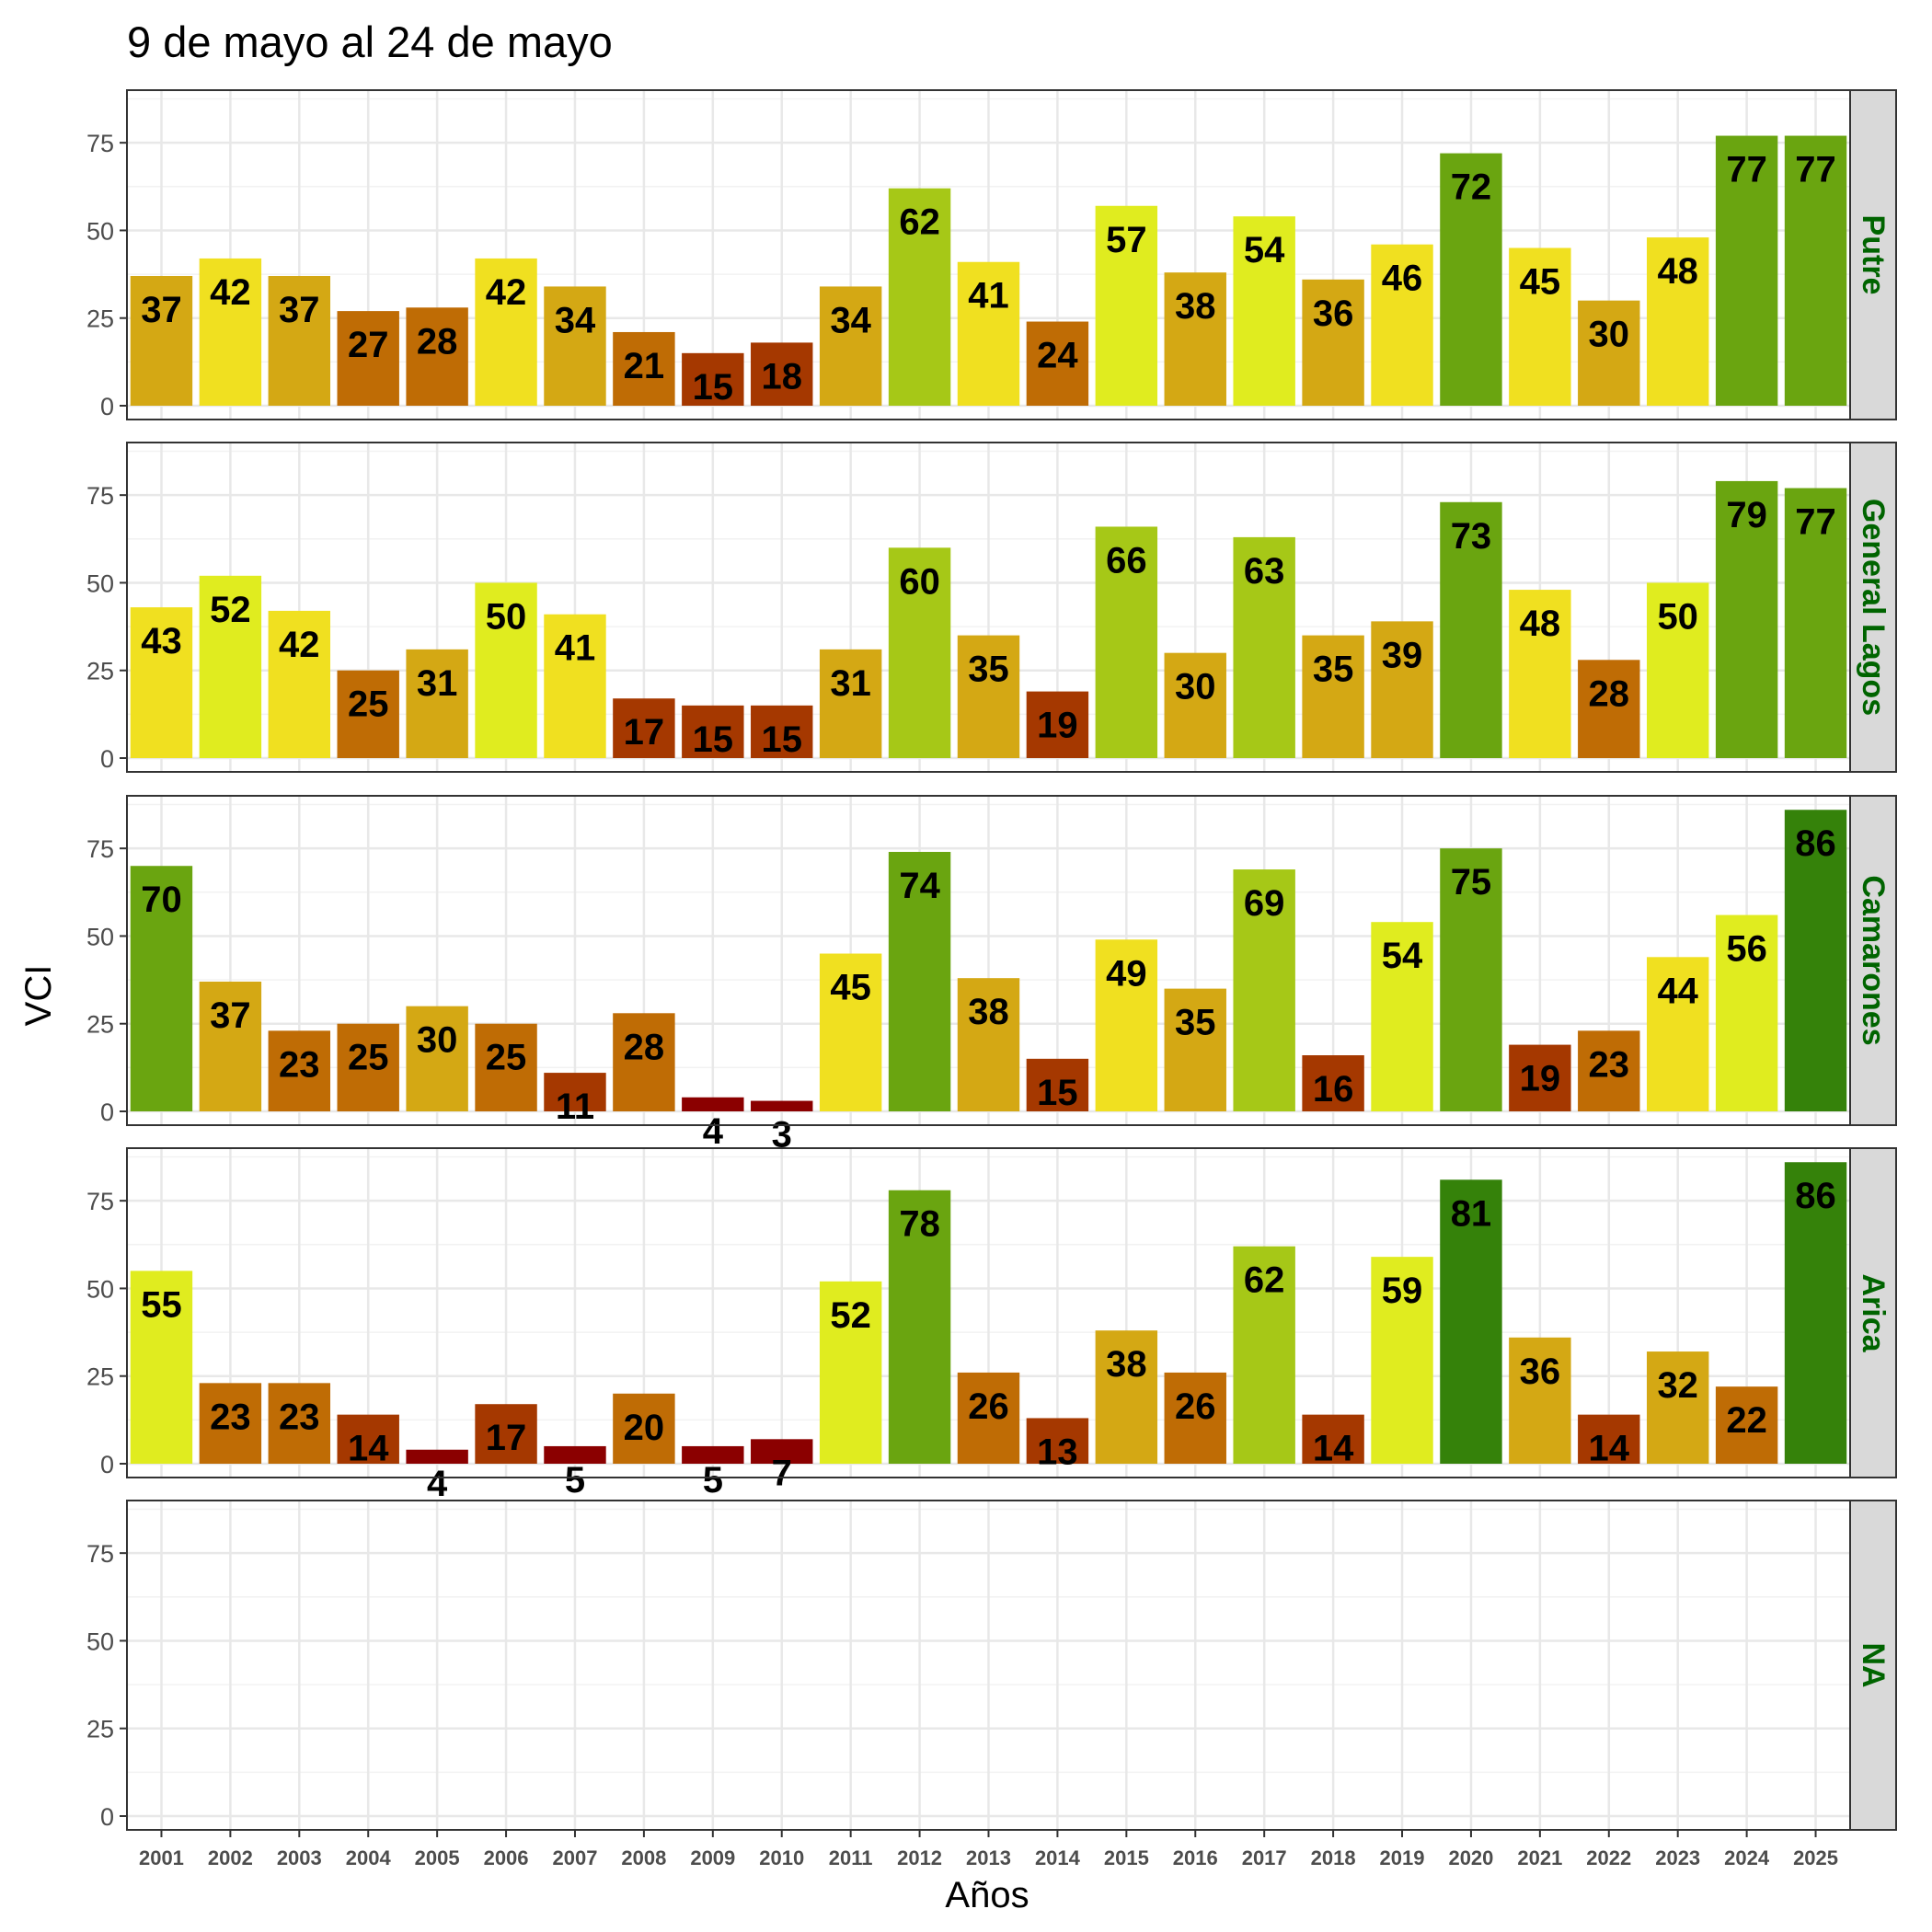  Describe the element at coordinates (713, 1480) in the screenshot. I see `bar-label-2009: 5` at that location.